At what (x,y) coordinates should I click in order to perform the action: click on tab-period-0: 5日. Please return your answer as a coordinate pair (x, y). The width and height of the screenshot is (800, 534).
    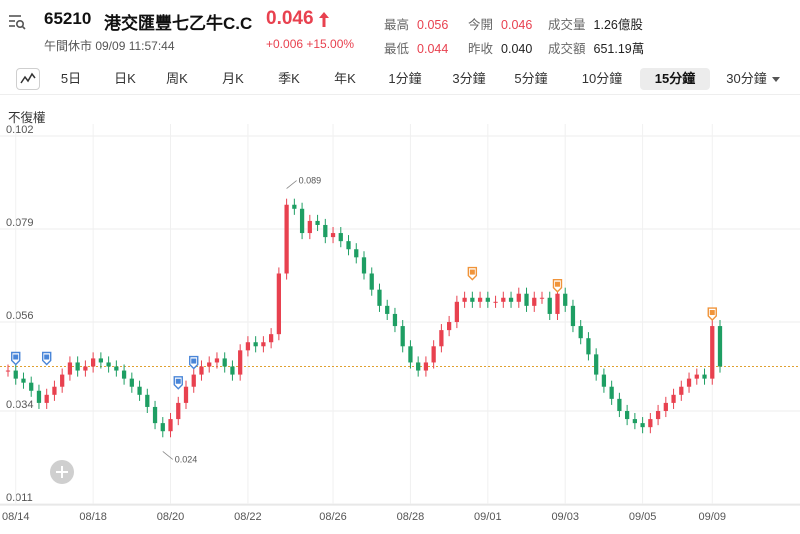
    Looking at the image, I should click on (71, 79).